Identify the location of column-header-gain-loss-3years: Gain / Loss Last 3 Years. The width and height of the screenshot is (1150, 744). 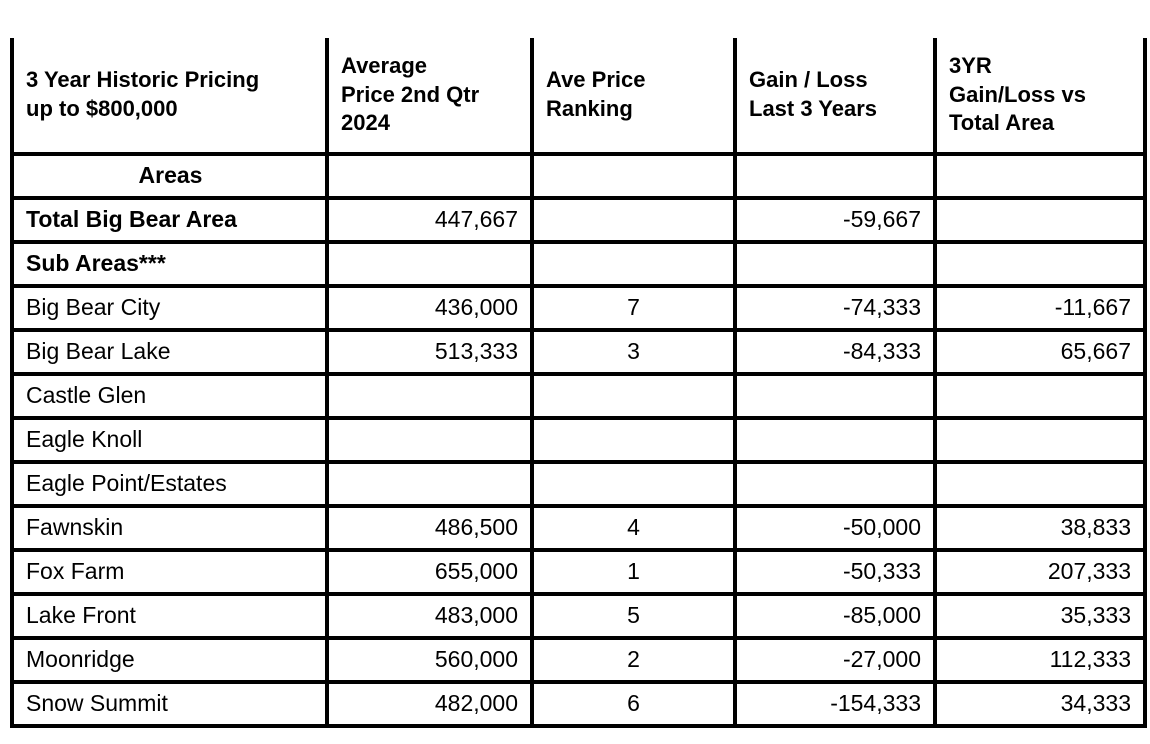
(835, 97).